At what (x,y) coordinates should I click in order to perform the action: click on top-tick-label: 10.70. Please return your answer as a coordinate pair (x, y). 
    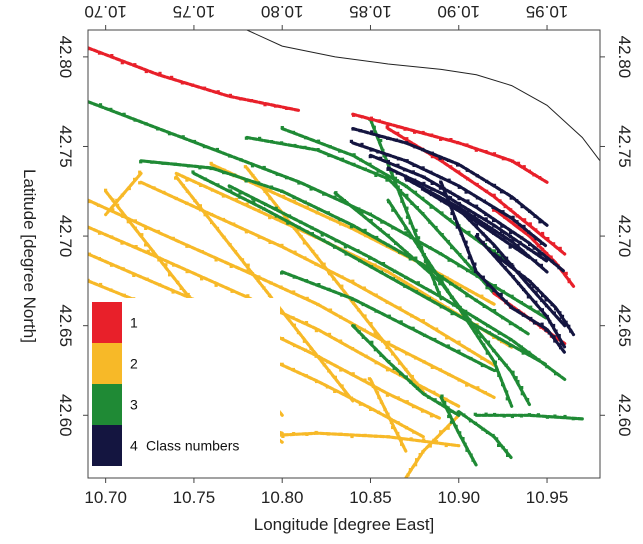
    Looking at the image, I should click on (105, 11).